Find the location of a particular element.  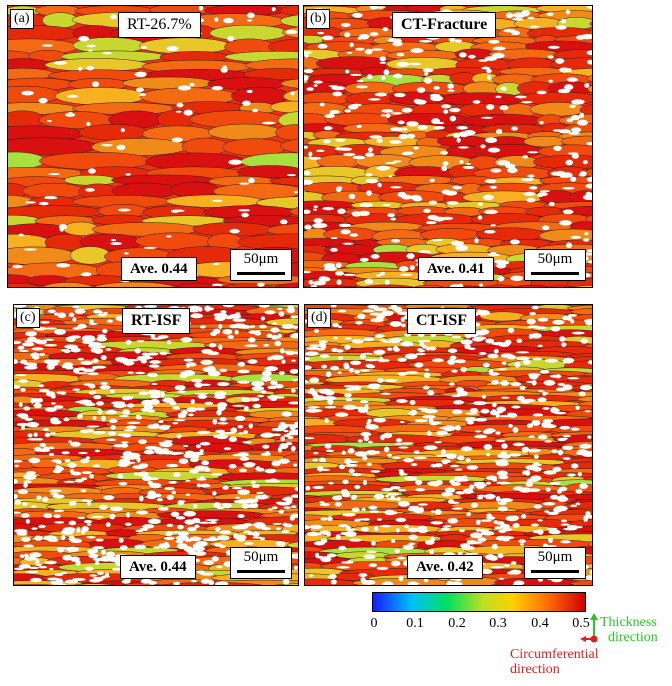

circumferential-label-line2: direction is located at coordinates (535, 669).